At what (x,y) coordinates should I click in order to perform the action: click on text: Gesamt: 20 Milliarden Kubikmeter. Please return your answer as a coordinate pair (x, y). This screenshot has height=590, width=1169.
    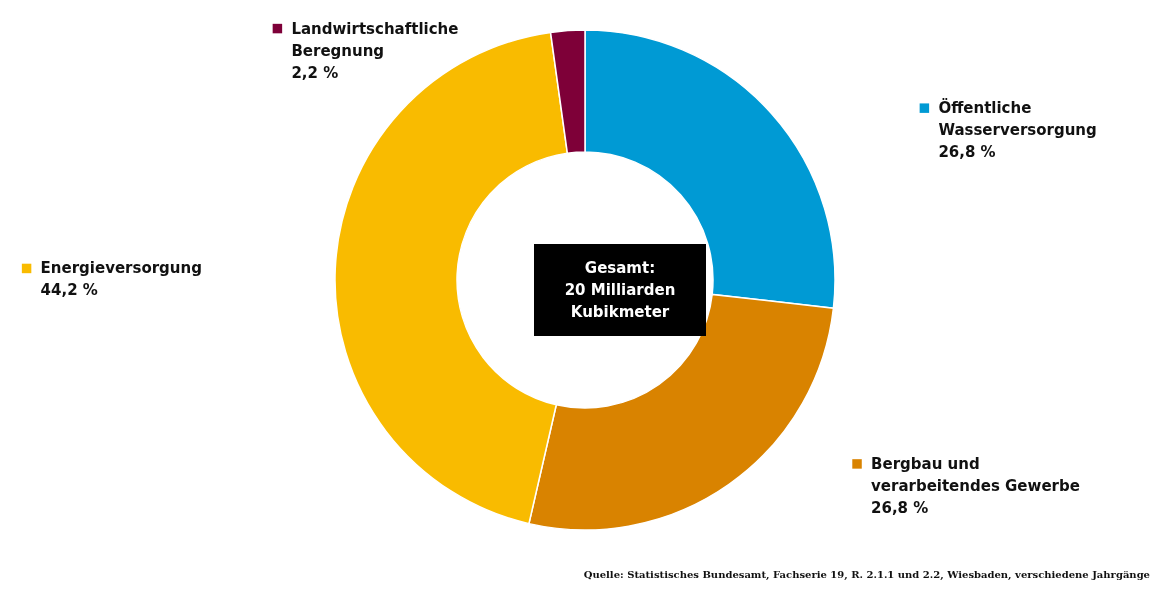
    Looking at the image, I should click on (620, 290).